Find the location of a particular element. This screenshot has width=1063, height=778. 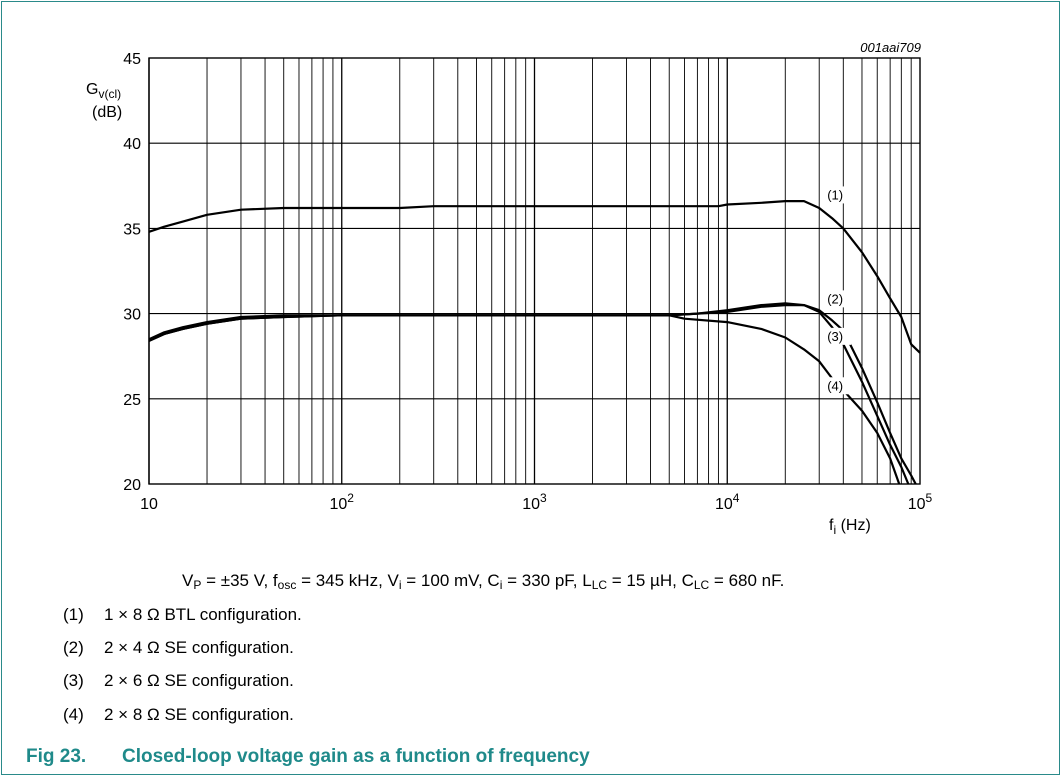

curve-label-4: (4) is located at coordinates (835, 385).